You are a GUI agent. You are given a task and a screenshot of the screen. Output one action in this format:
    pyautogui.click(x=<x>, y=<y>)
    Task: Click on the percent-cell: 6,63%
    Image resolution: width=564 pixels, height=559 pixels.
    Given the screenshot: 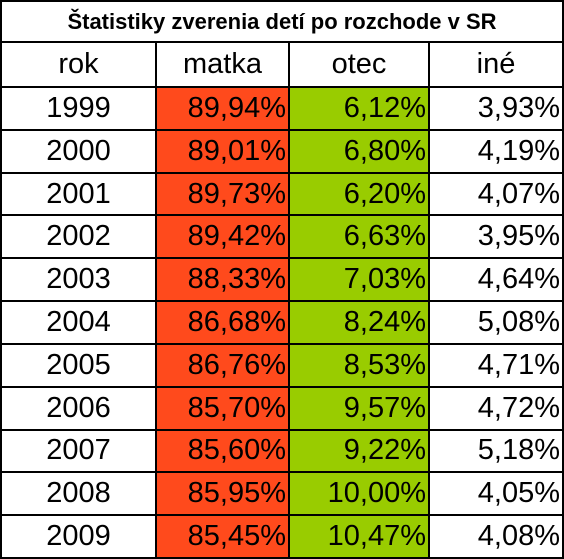 What is the action you would take?
    pyautogui.click(x=360, y=238)
    